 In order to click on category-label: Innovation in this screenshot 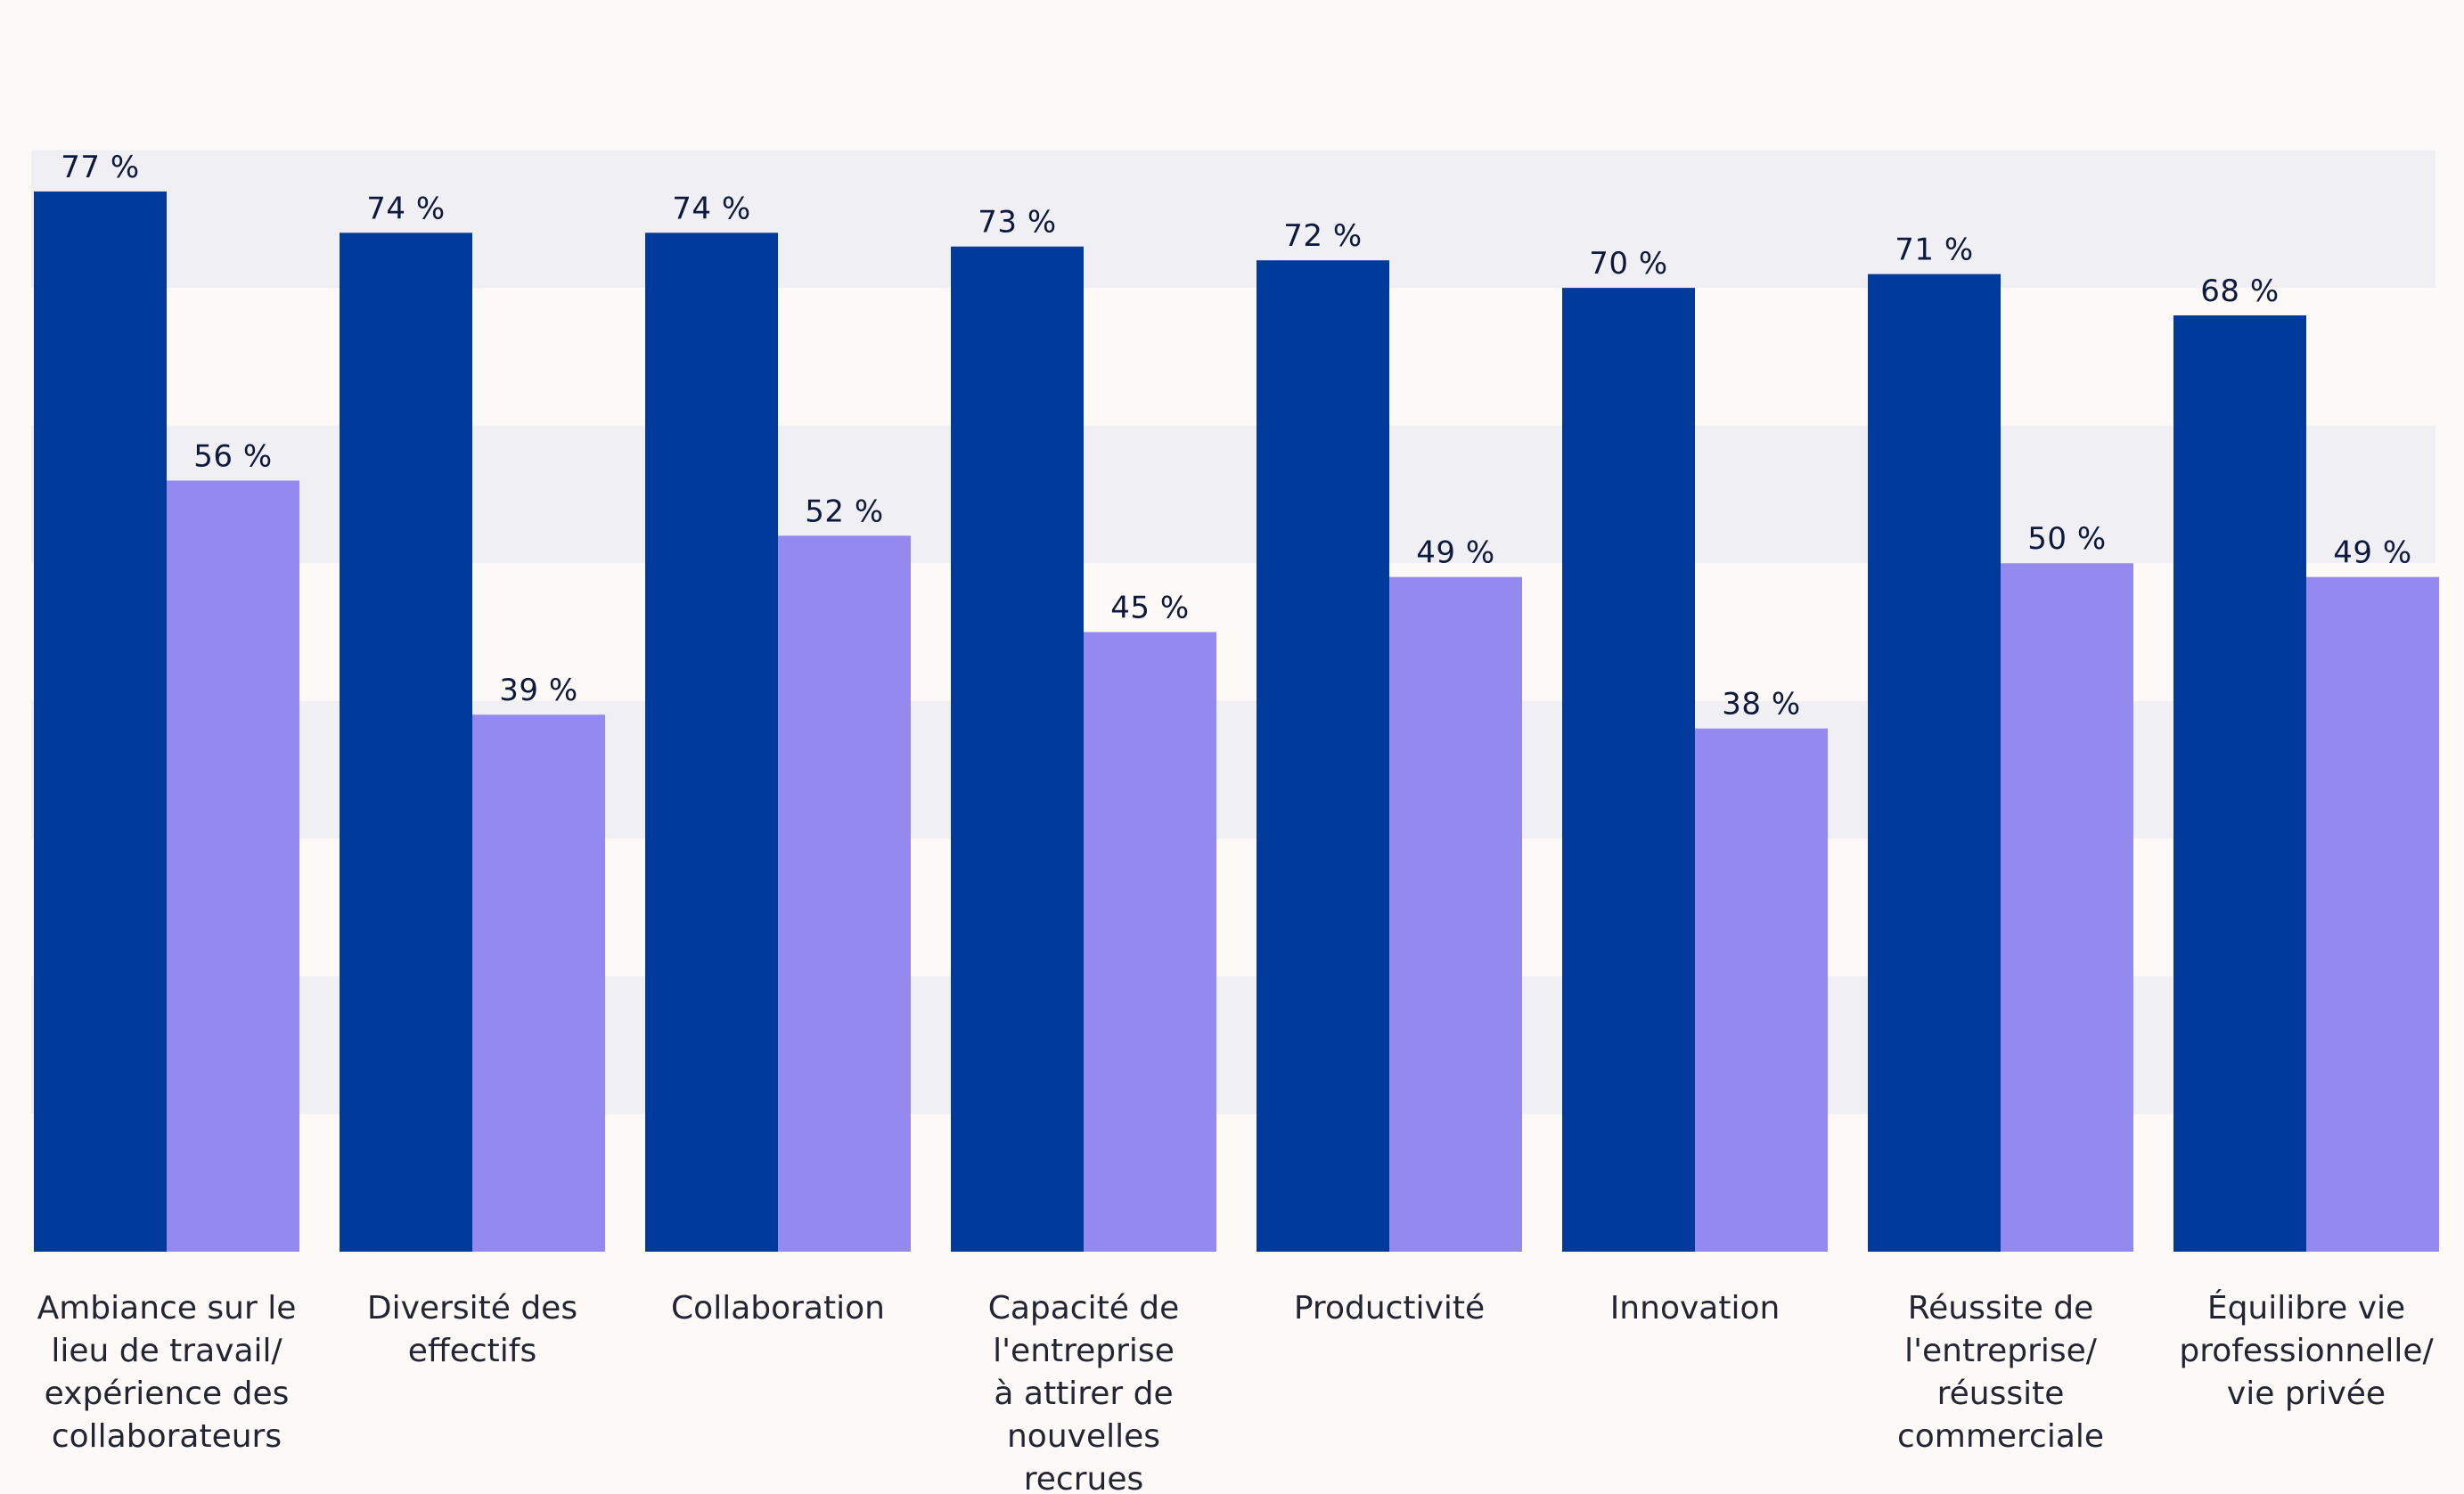, I will do `click(1695, 1308)`.